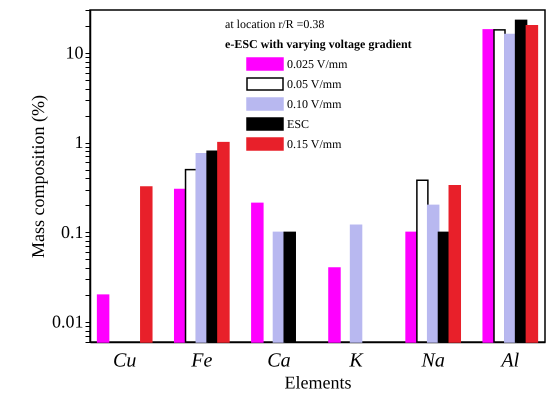 The height and width of the screenshot is (412, 552). What do you see at coordinates (318, 44) in the screenshot?
I see `annotation: e-ESC with varying voltage gradient` at bounding box center [318, 44].